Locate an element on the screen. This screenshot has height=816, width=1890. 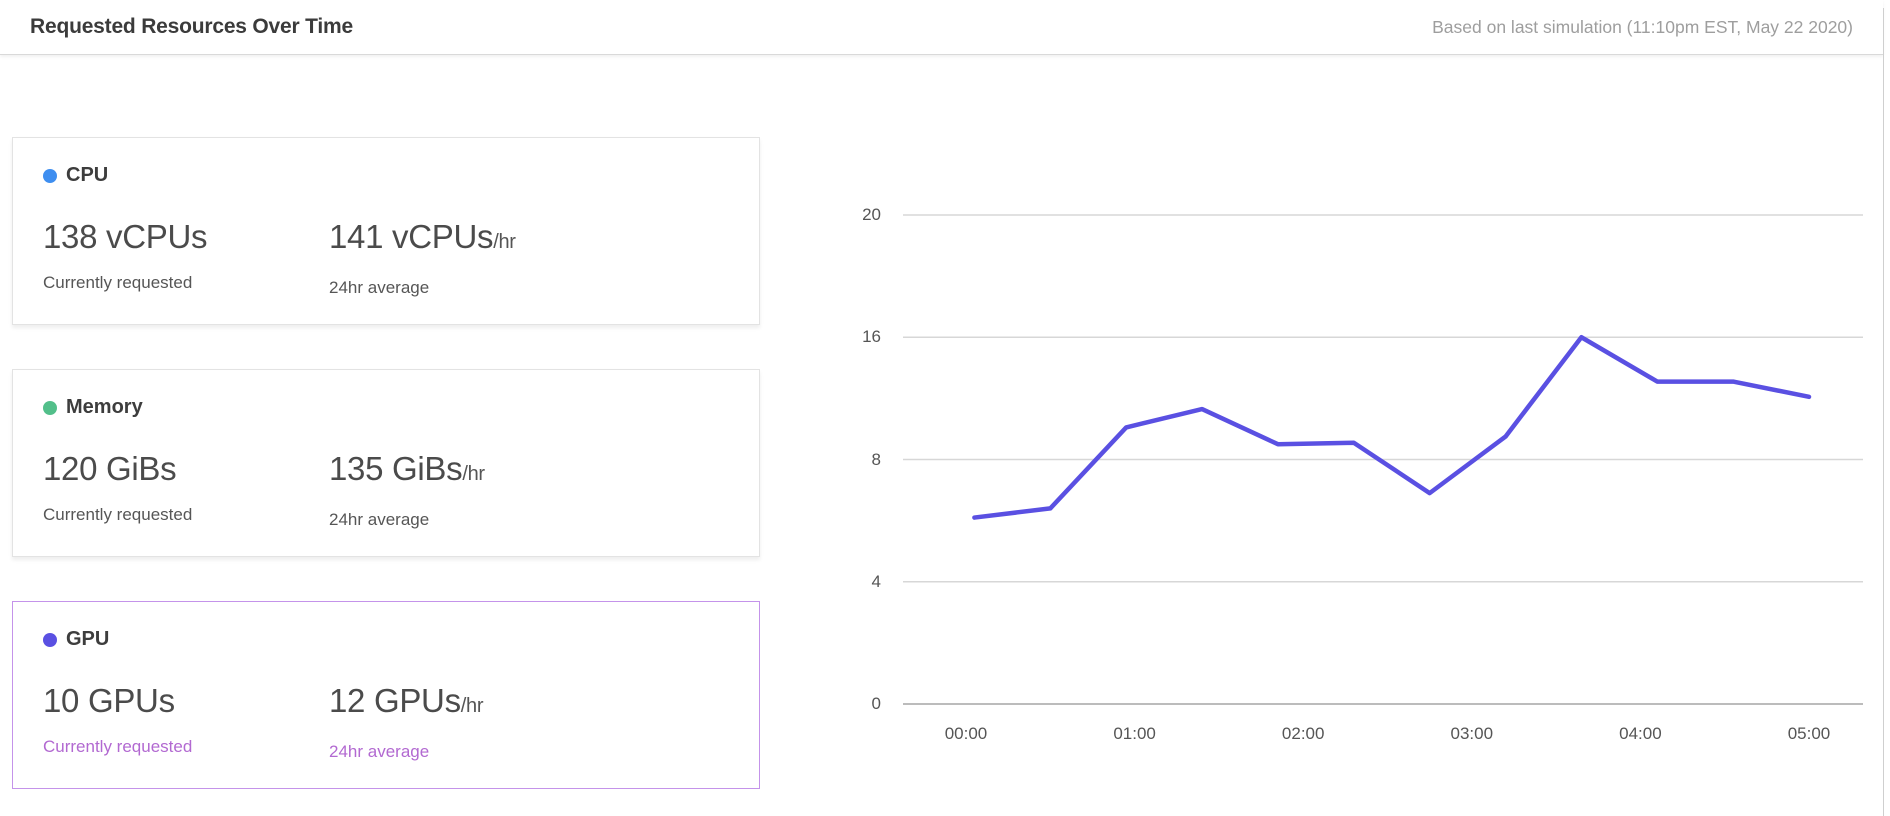
y-tick-label: 0 is located at coordinates (876, 703).